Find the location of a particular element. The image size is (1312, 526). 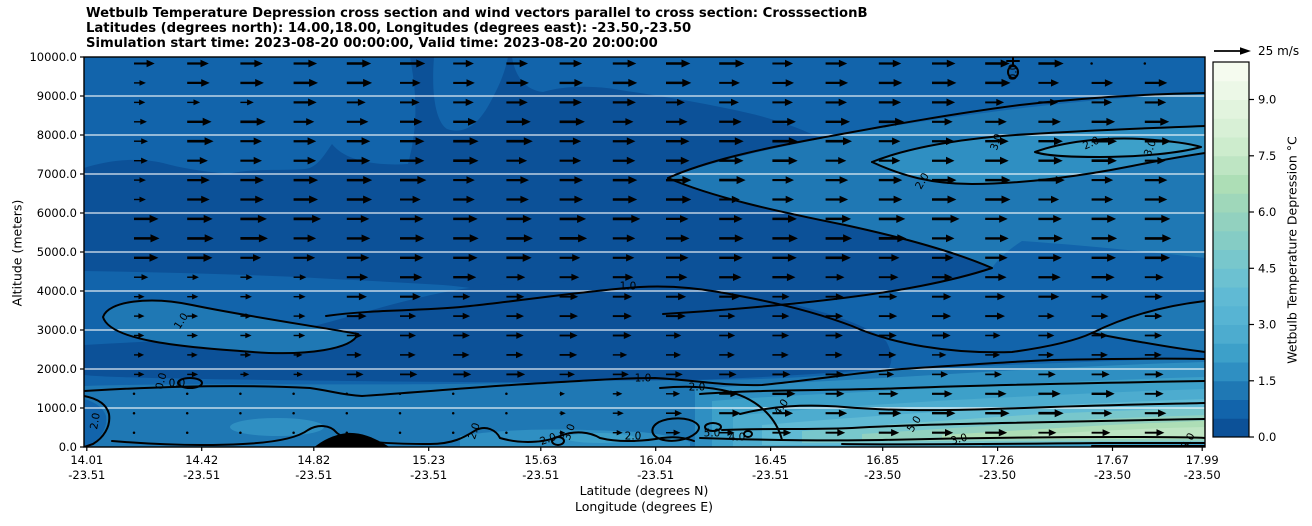

x-tick-label-lon: -23.51 is located at coordinates (313, 475).